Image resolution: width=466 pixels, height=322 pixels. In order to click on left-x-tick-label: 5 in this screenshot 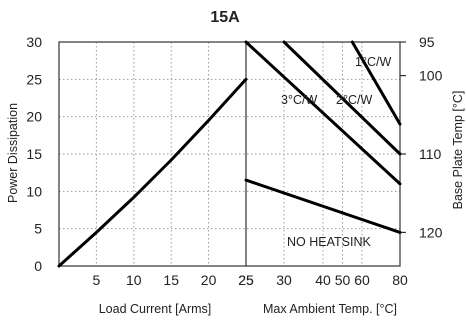, I will do `click(97, 280)`.